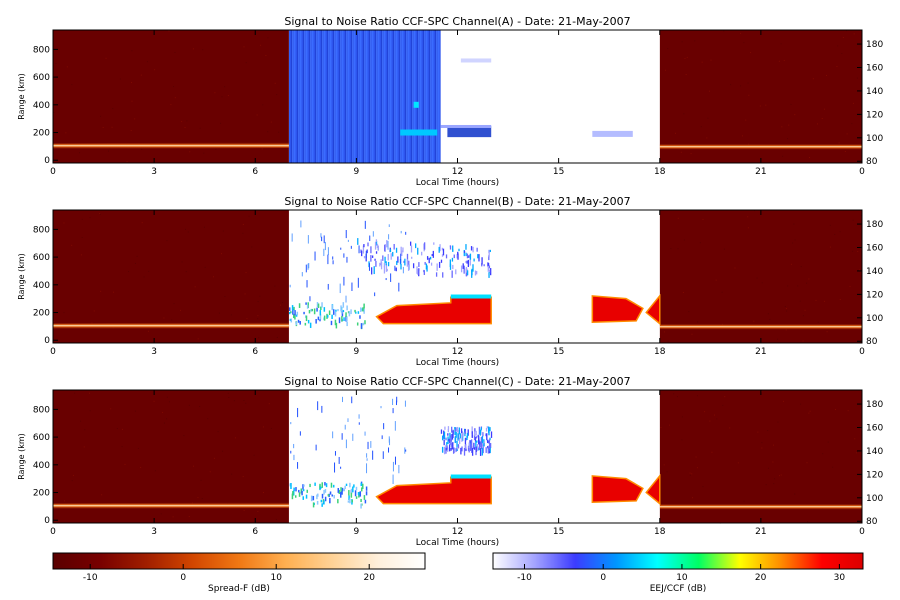 The height and width of the screenshot is (600, 900). I want to click on x-tick-label: 15, so click(558, 532).